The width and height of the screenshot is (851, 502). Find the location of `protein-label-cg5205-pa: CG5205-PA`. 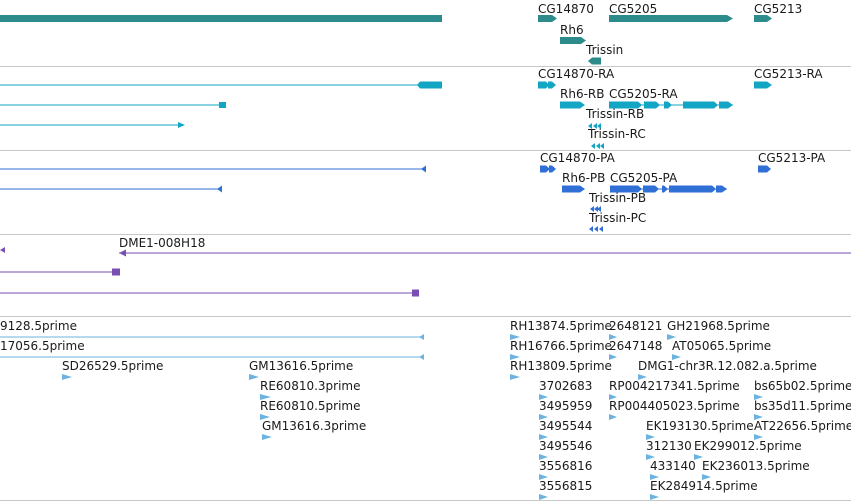

protein-label-cg5205-pa: CG5205-PA is located at coordinates (644, 178).